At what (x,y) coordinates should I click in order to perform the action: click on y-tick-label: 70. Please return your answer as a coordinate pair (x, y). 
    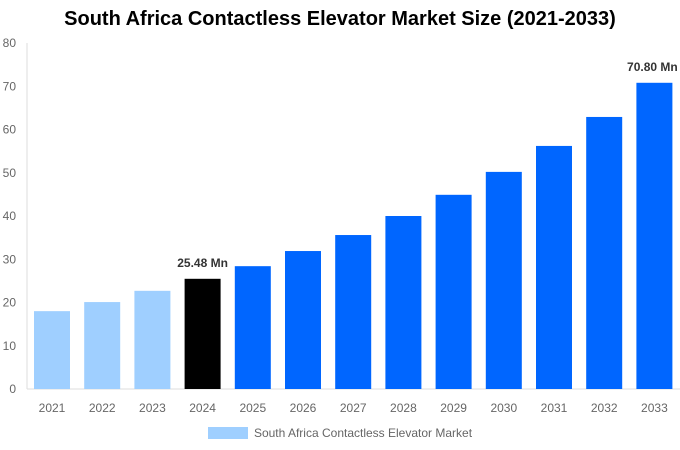
    Looking at the image, I should click on (10, 86).